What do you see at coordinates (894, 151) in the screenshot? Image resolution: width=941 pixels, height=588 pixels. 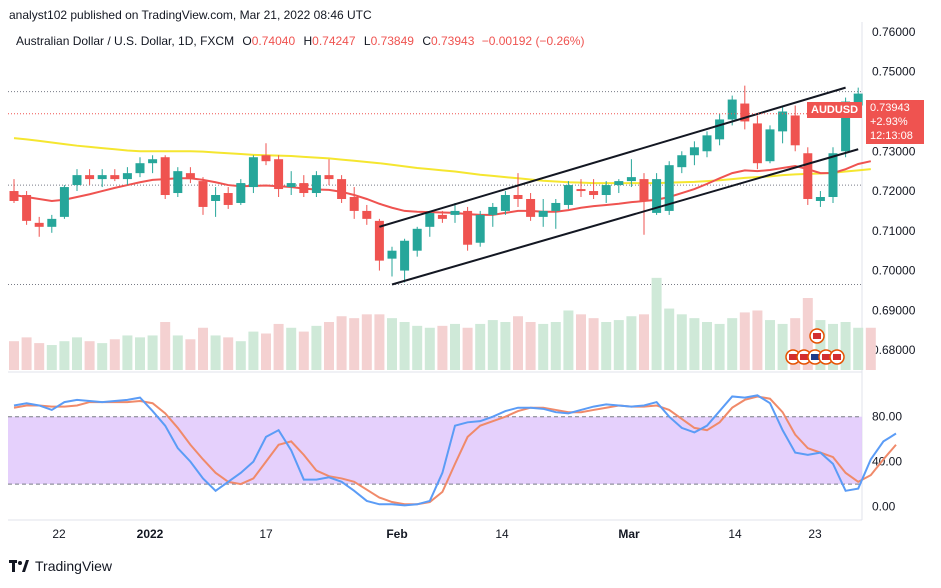 I see `price-tick-label: 0.73000` at bounding box center [894, 151].